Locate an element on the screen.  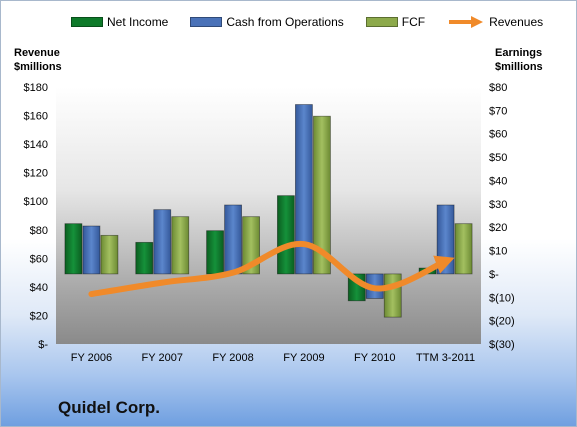
left-axis-tick-label: $40 is located at coordinates (39, 288).